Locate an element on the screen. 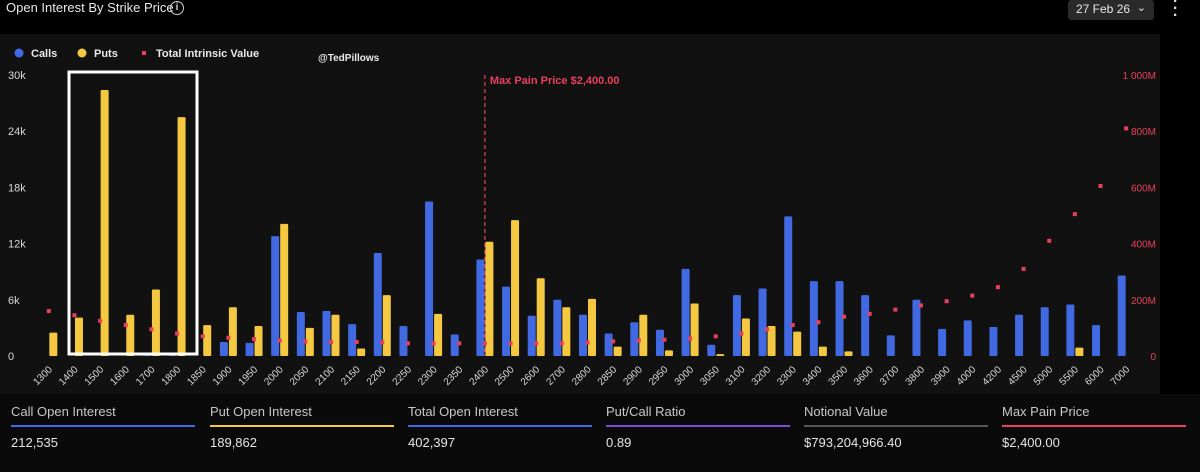  info-icon: i is located at coordinates (177, 8).